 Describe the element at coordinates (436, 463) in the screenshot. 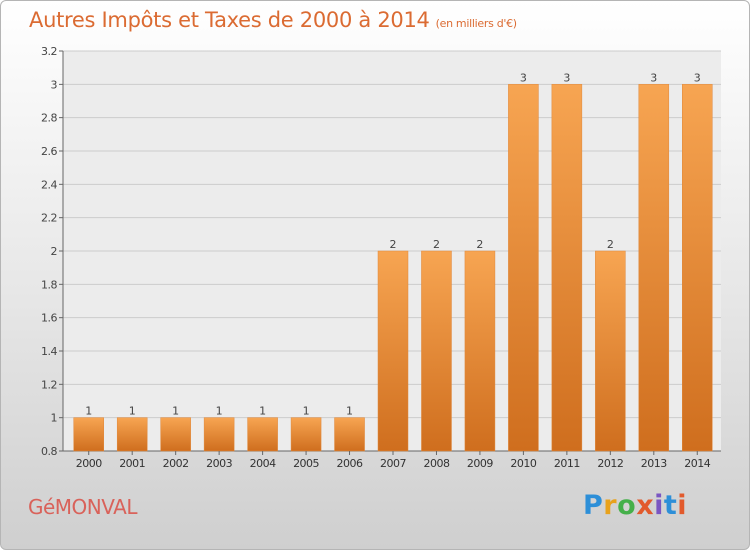

I see `x-tick-label: 2008` at that location.